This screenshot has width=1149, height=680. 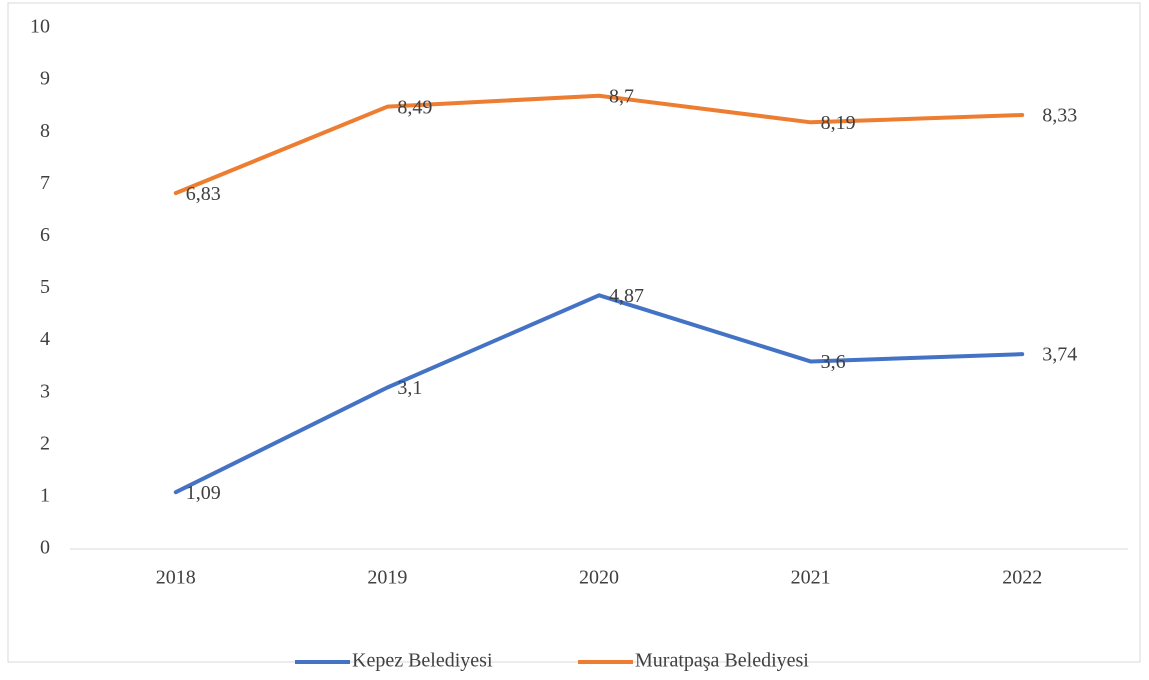 What do you see at coordinates (838, 123) in the screenshot?
I see `data-label: 8,19` at bounding box center [838, 123].